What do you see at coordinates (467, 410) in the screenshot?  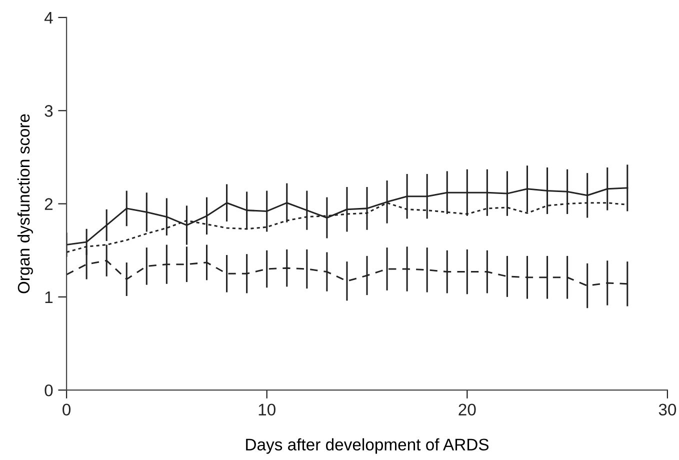 I see `x-tick-label: 20` at bounding box center [467, 410].